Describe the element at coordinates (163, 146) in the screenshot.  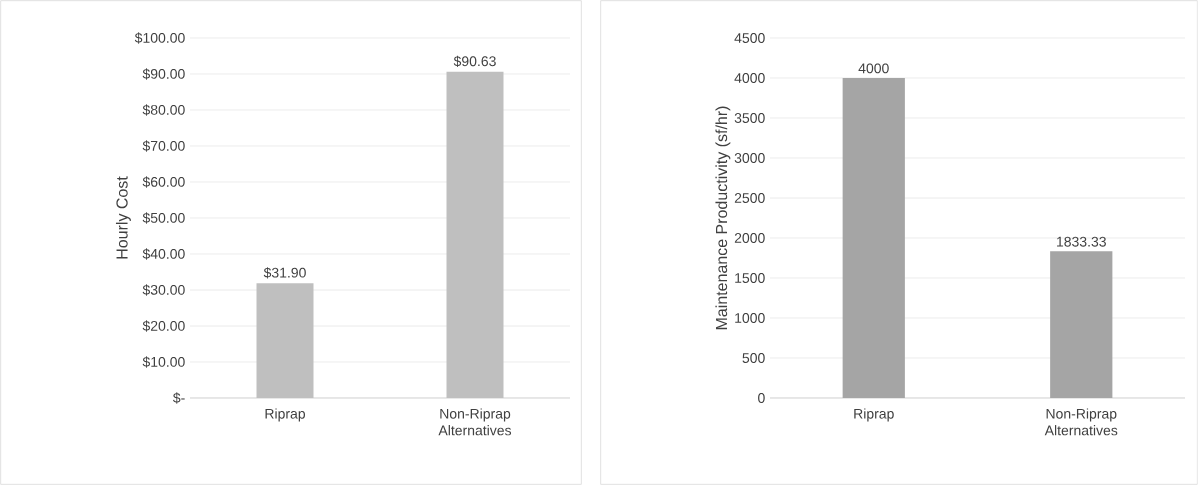
I see `y-tick-label: $70.00` at that location.